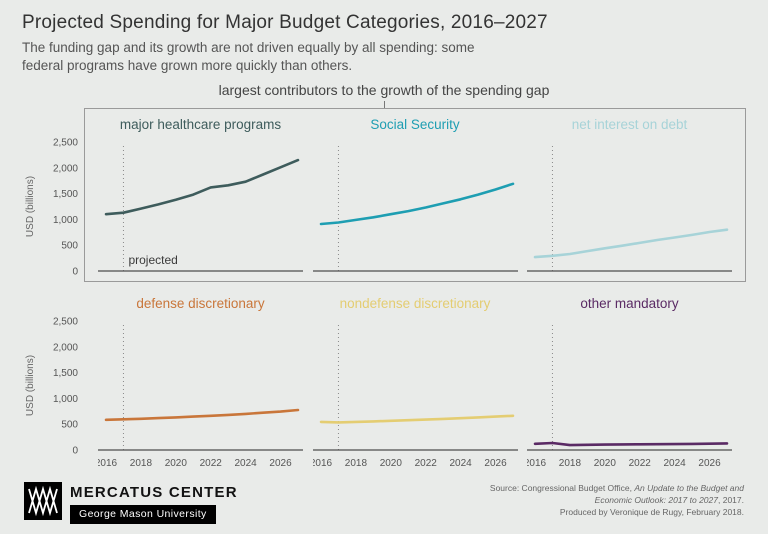 The image size is (768, 534). What do you see at coordinates (152, 260) in the screenshot?
I see `svg-text: projected` at bounding box center [152, 260].